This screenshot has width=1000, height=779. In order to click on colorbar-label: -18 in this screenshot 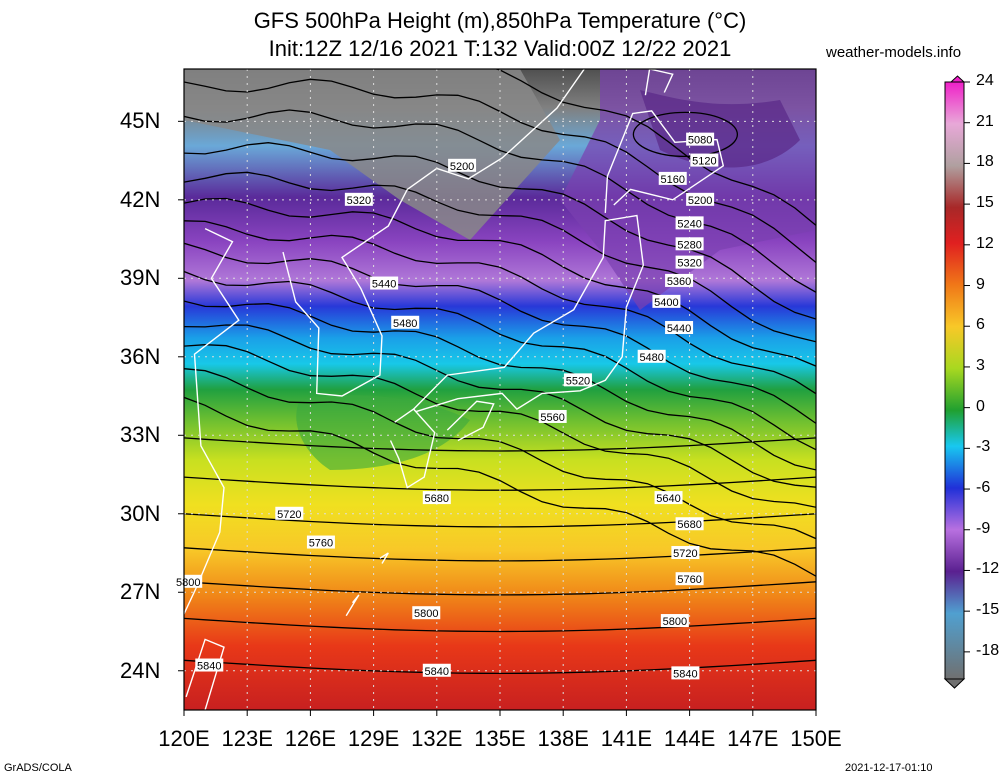, I will do `click(988, 650)`.